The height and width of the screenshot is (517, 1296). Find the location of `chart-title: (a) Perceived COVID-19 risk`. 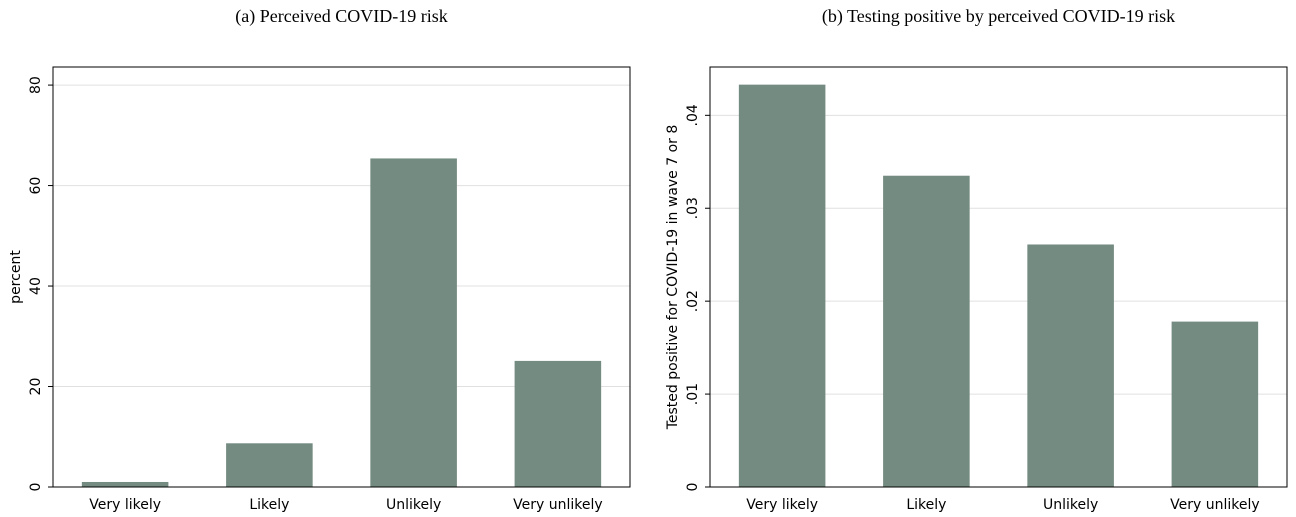

chart-title: (a) Perceived COVID-19 risk is located at coordinates (341, 16).